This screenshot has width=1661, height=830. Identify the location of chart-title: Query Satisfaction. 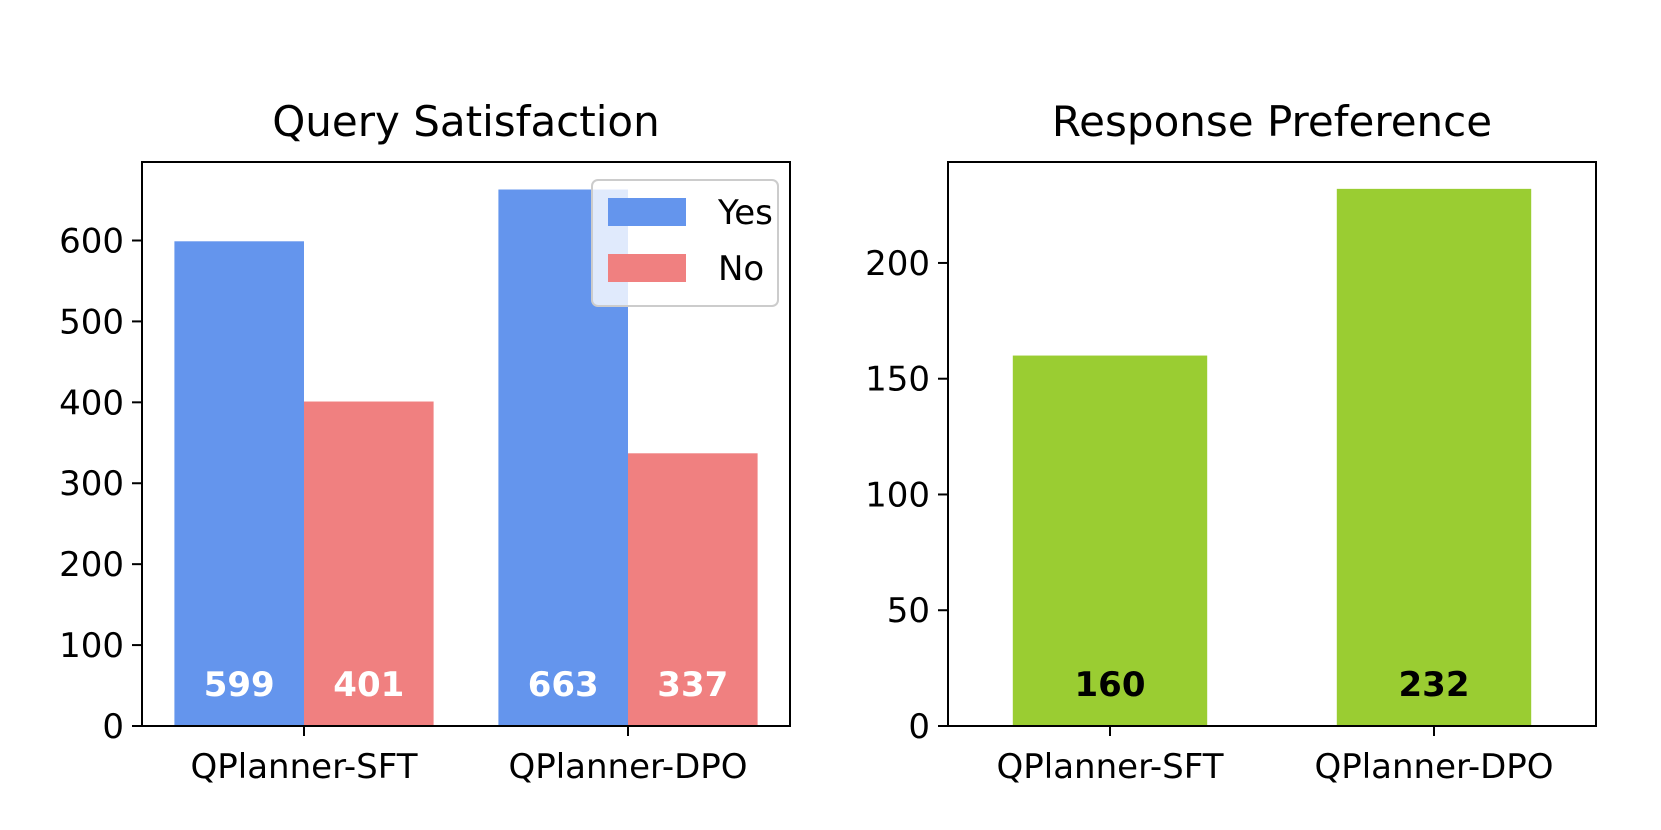
(465, 121).